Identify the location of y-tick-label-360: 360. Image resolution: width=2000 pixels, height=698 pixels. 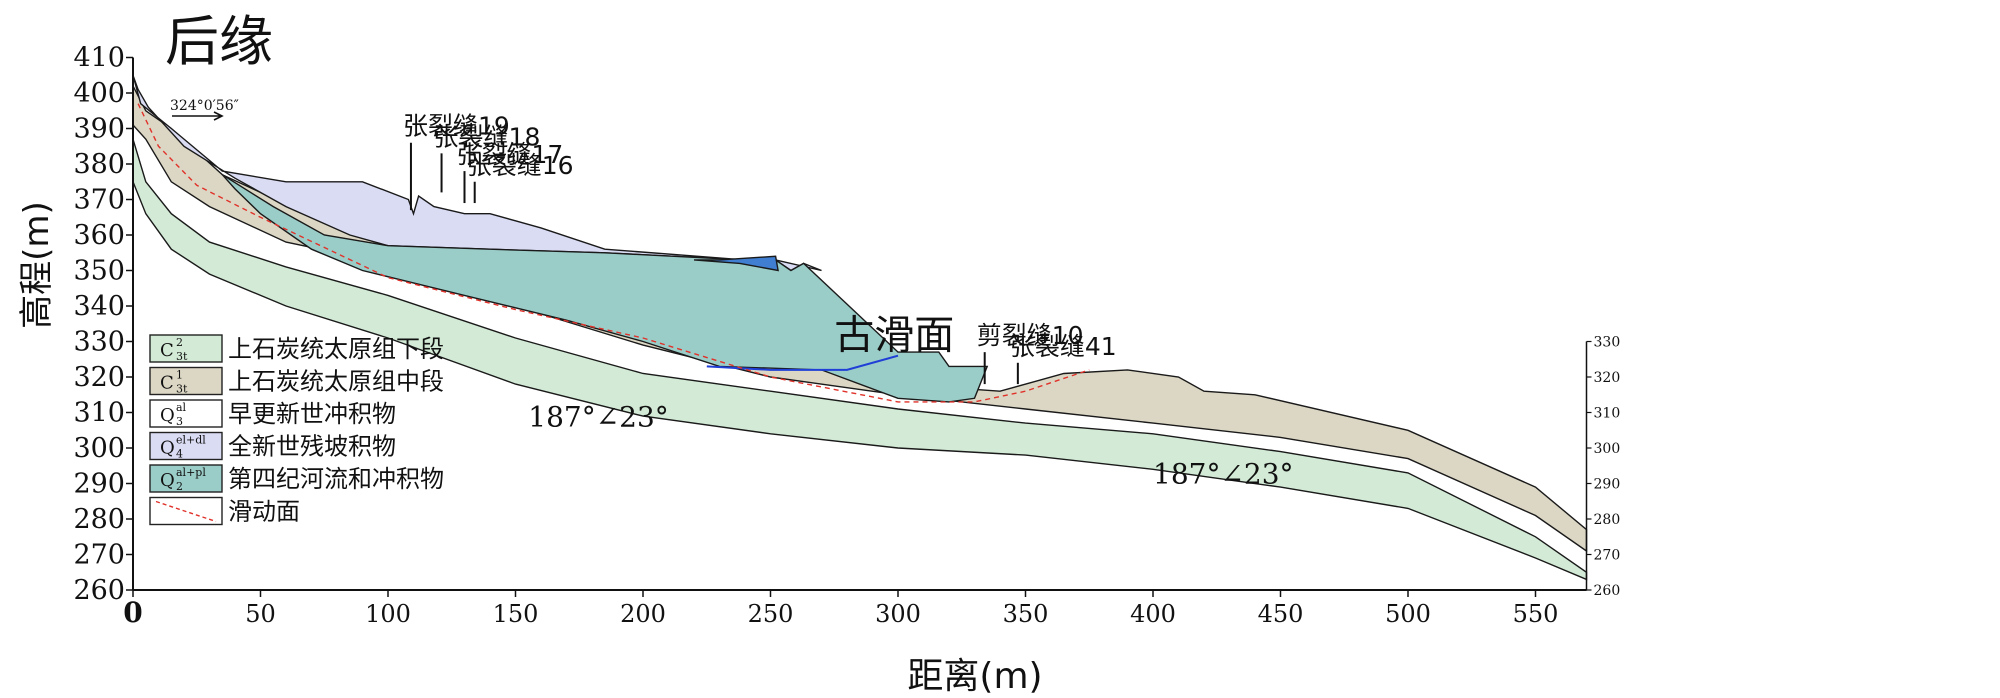
(99, 235).